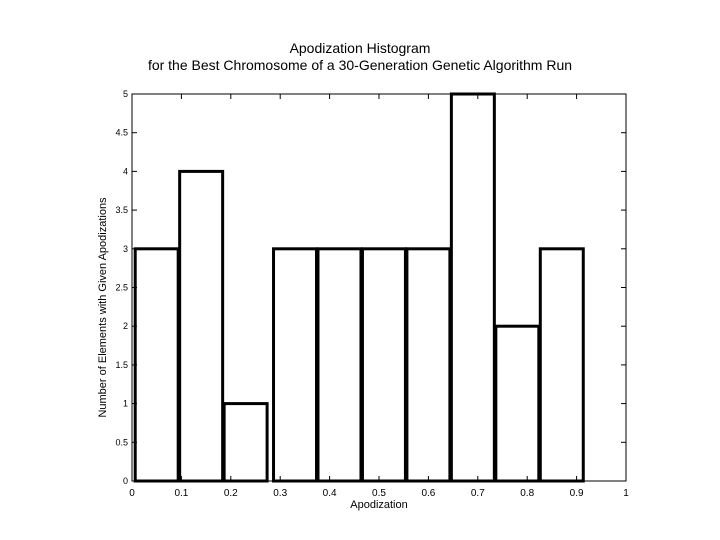  I want to click on x-tick-label-0: 0, so click(132, 493).